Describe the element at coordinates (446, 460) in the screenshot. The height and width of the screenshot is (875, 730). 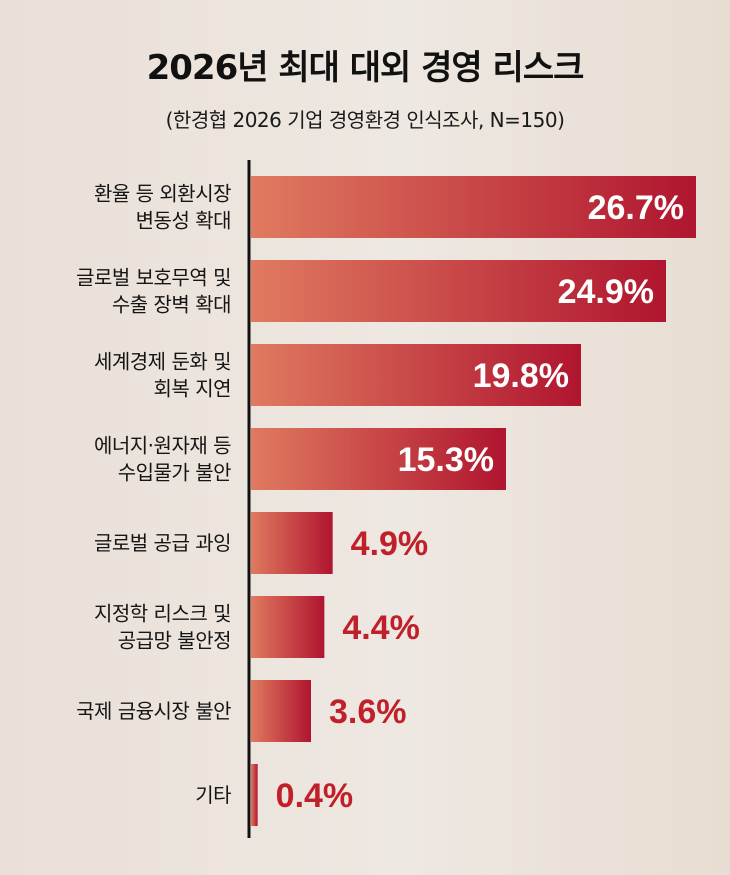
I see `value-label: 15.3%` at that location.